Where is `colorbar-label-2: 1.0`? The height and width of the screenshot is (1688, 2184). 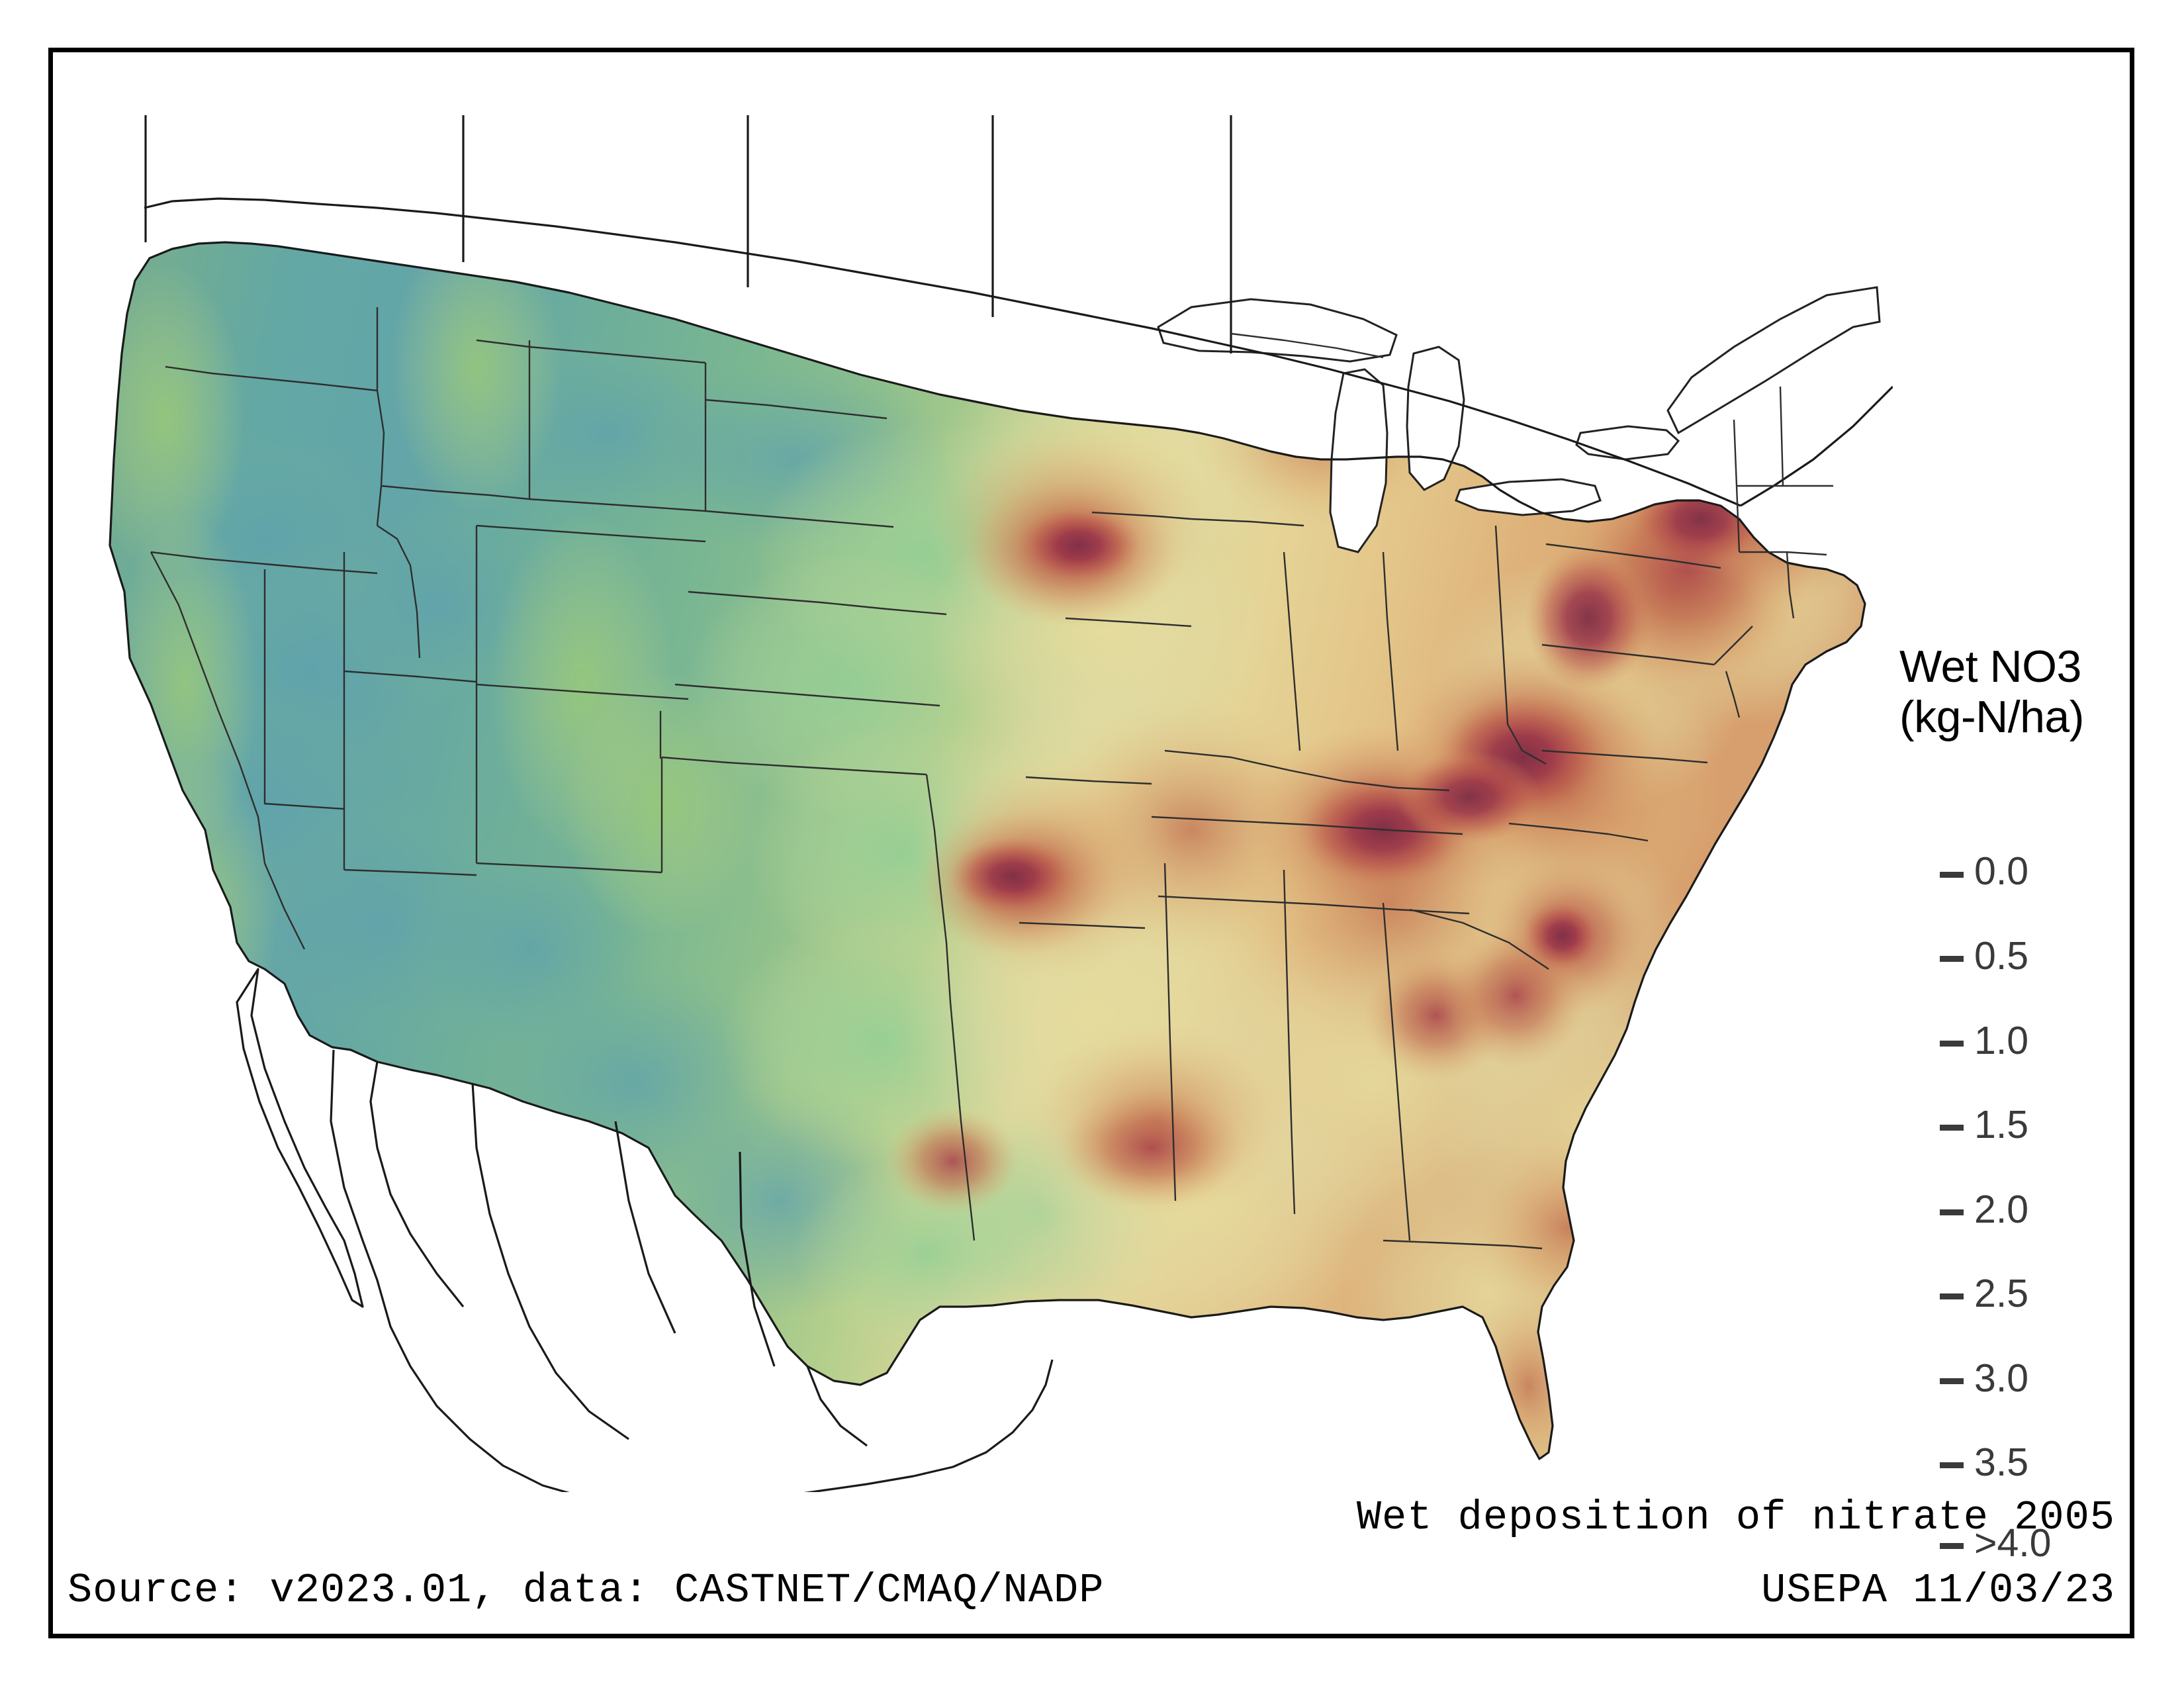
colorbar-label-2: 1.0 is located at coordinates (2002, 1040).